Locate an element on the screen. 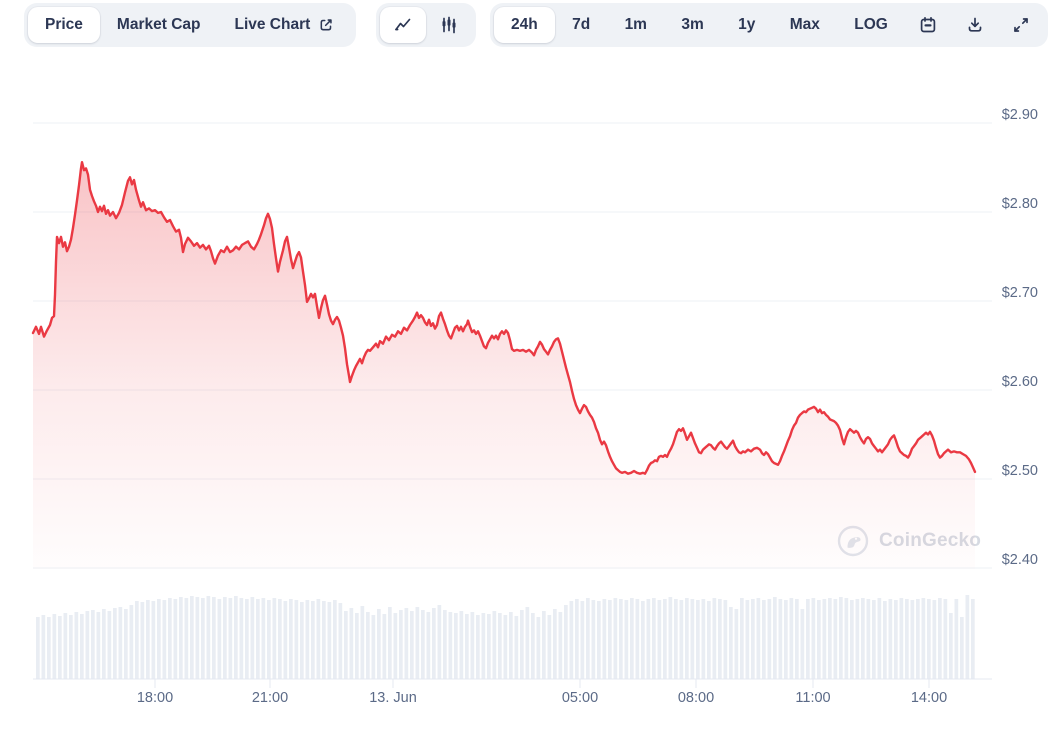 Image resolution: width=1048 pixels, height=730 pixels. metric-tab-group: Price Market Cap Live Chart is located at coordinates (190, 25).